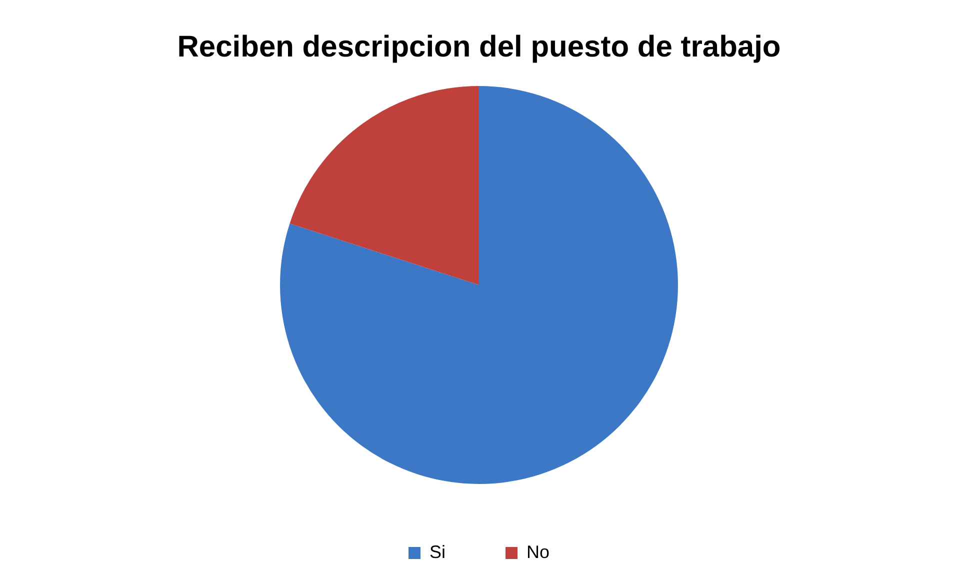  I want to click on legend-label: No, so click(538, 552).